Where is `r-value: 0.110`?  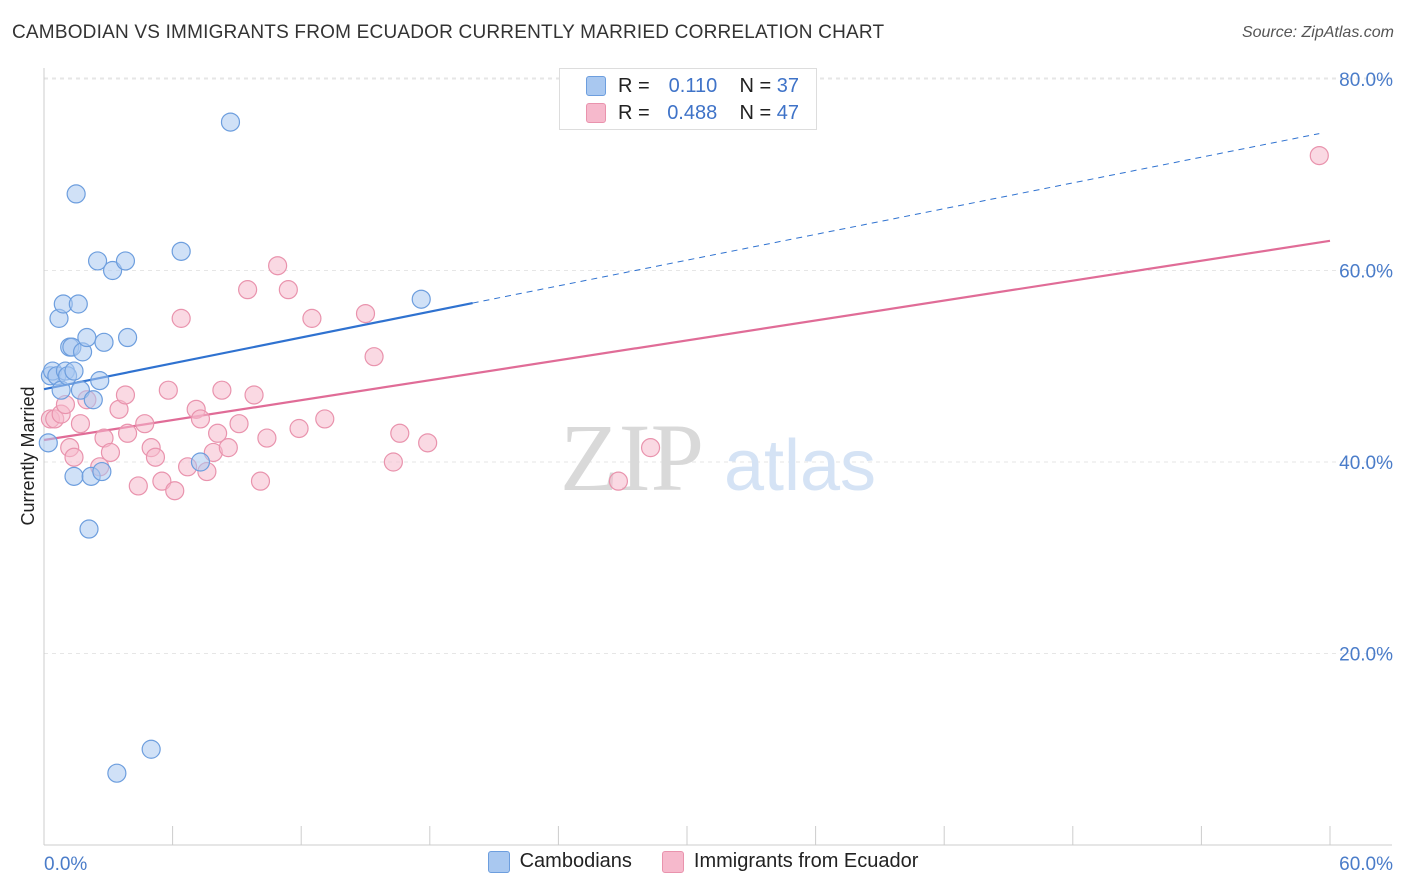 r-value: 0.110 is located at coordinates (693, 85).